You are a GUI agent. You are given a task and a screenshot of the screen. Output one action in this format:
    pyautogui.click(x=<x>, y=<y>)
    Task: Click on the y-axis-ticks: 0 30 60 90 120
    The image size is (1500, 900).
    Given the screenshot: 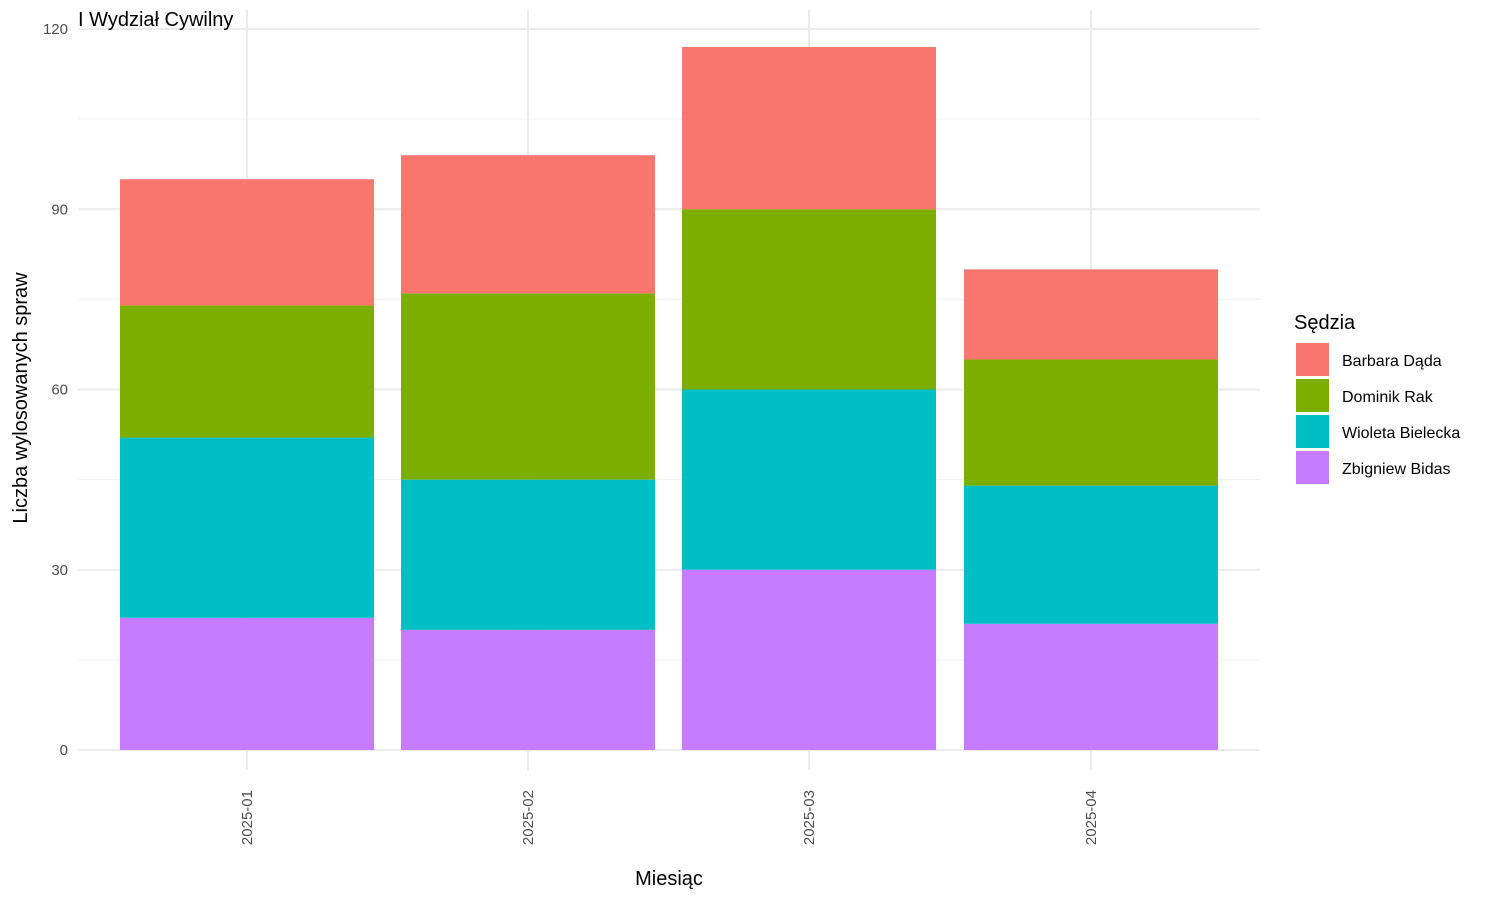 What is the action you would take?
    pyautogui.click(x=55, y=390)
    